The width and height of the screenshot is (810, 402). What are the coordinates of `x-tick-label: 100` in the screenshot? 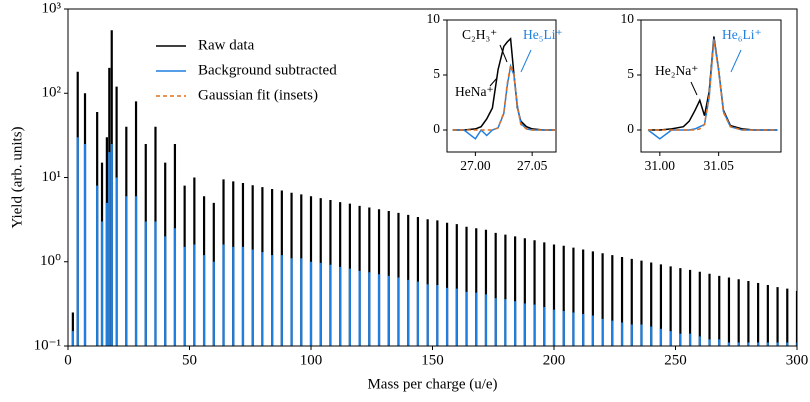 It's located at (311, 360).